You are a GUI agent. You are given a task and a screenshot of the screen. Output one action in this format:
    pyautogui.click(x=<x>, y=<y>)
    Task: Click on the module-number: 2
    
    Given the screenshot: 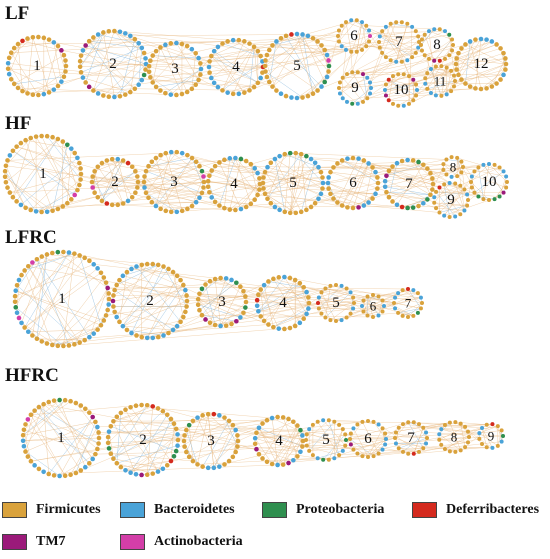 What is the action you would take?
    pyautogui.click(x=113, y=64)
    